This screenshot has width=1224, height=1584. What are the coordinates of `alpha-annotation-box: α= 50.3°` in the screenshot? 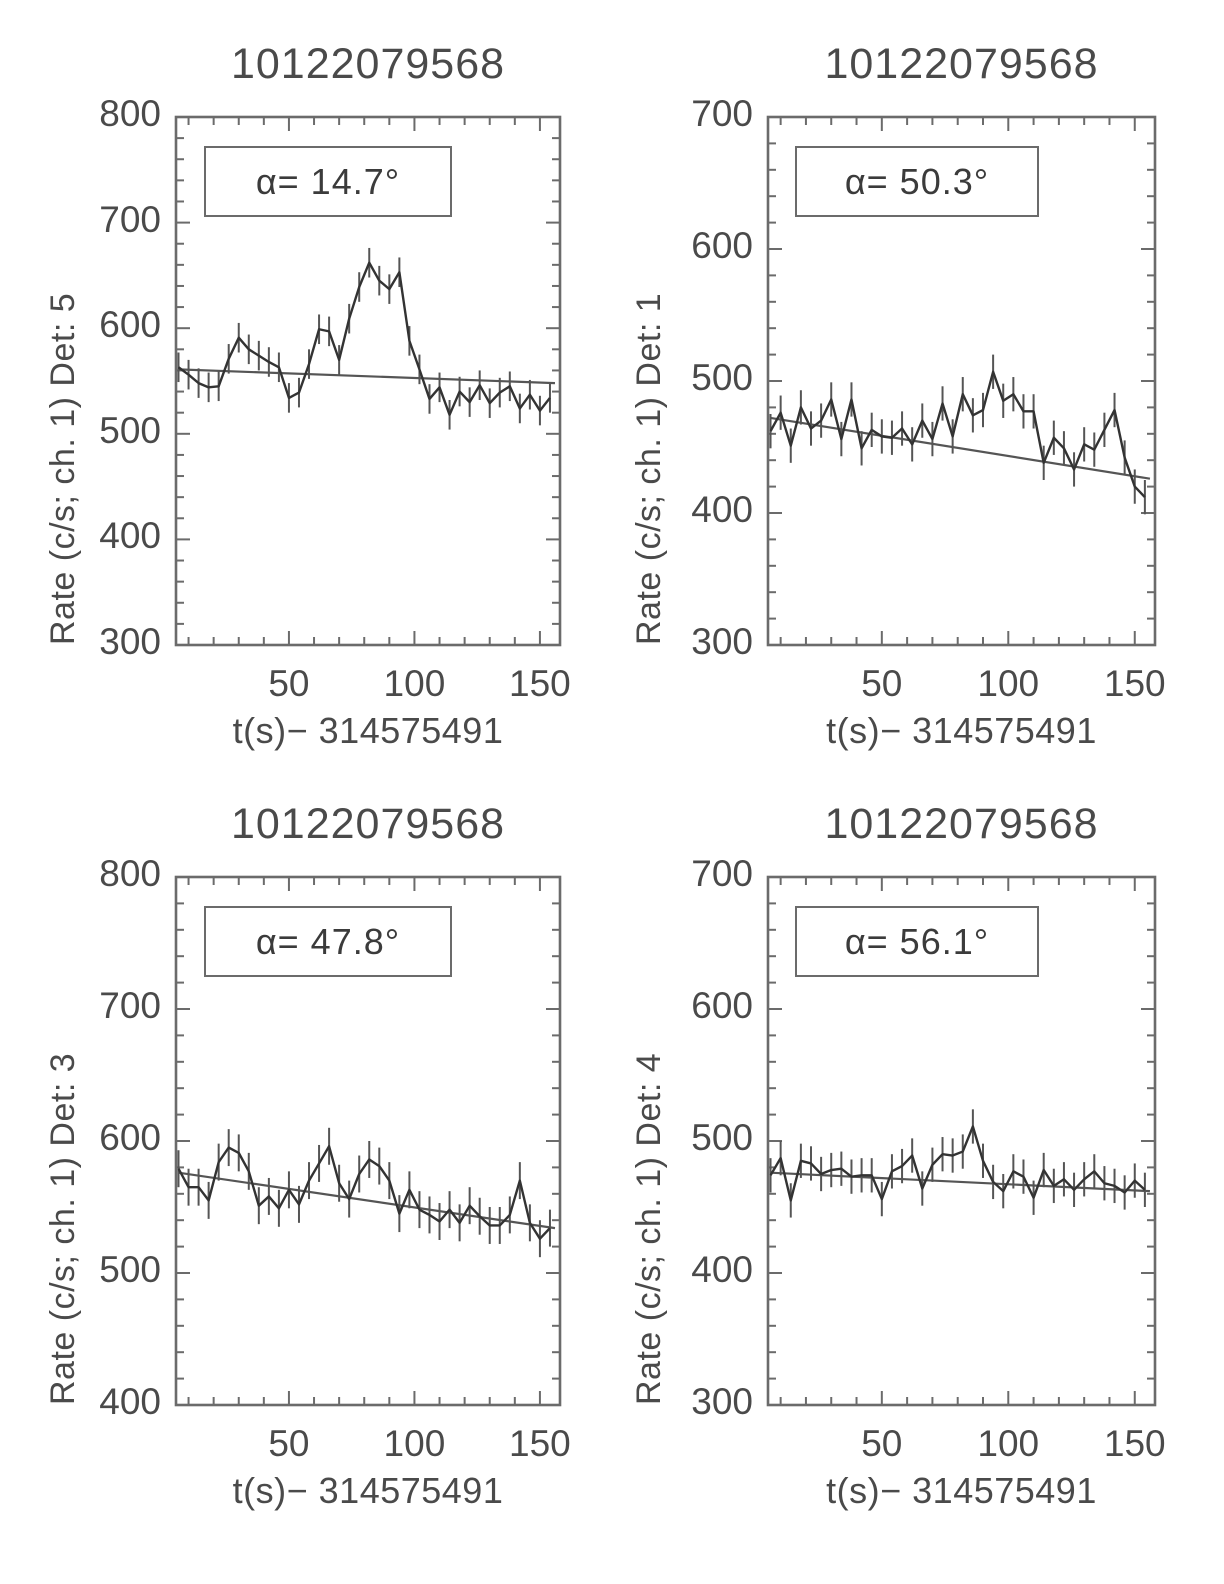 It's located at (917, 181).